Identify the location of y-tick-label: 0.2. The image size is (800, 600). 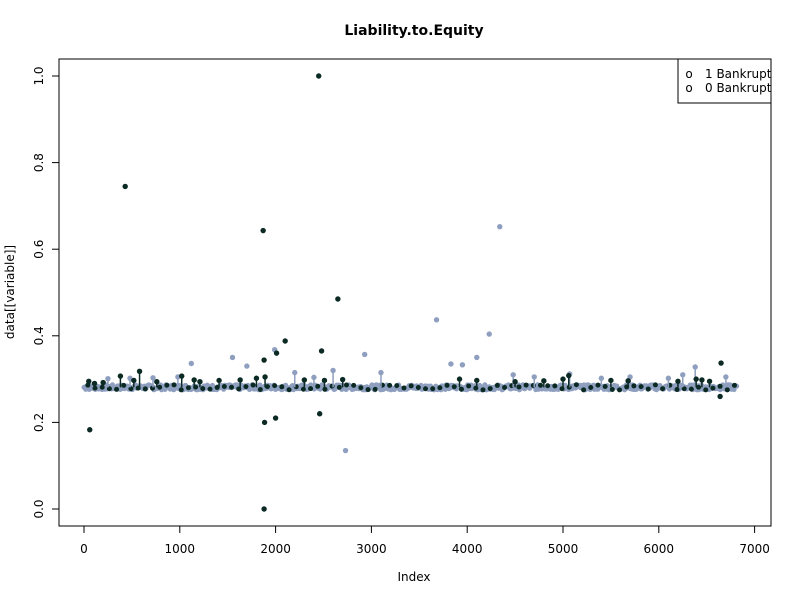
(39, 422).